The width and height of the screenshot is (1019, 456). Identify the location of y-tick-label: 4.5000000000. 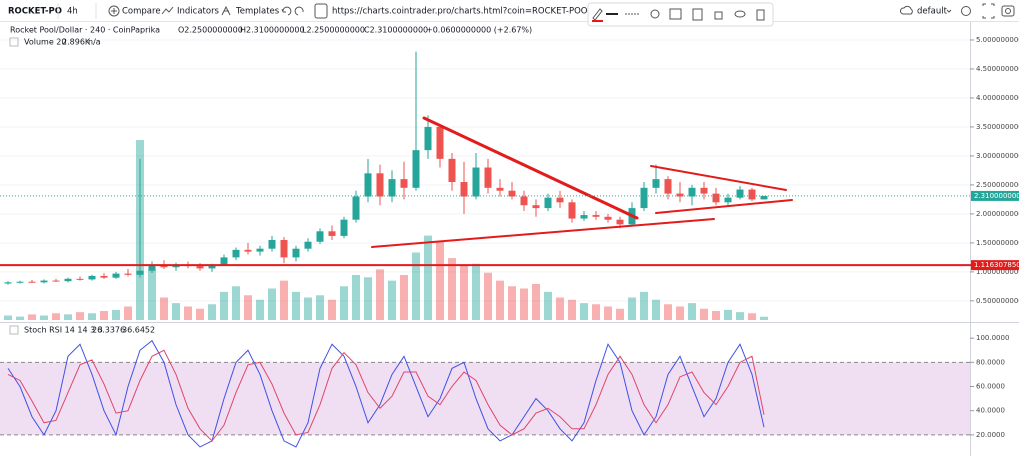
(997, 69).